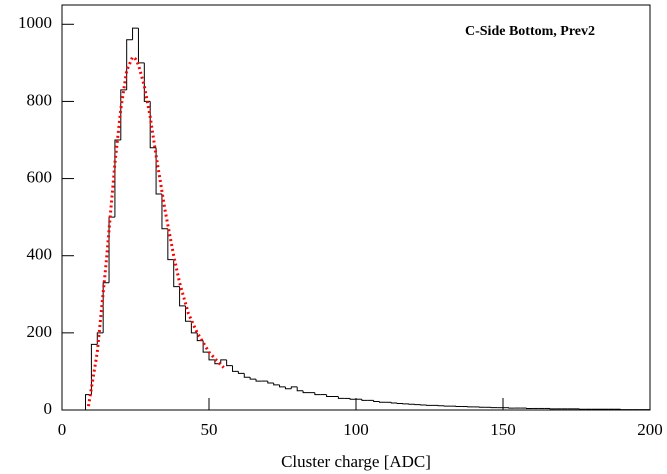  Describe the element at coordinates (35, 22) in the screenshot. I see `y-tick-label: 1000` at that location.